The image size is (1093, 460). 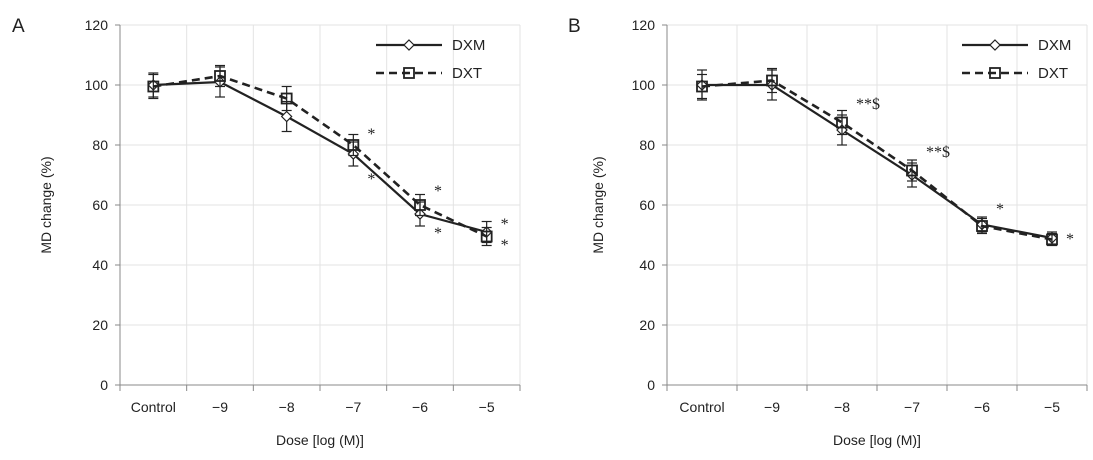 I want to click on panel-letter: B, so click(x=574, y=26).